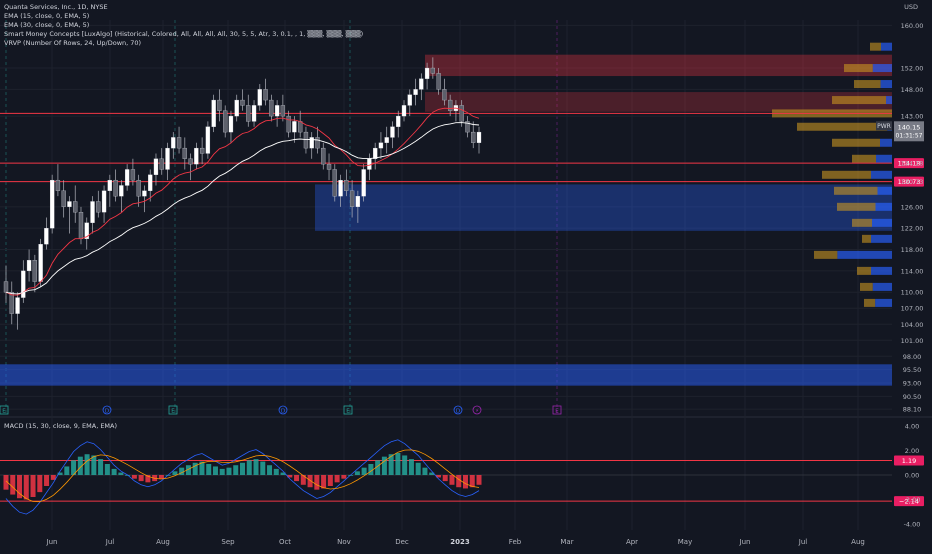 The height and width of the screenshot is (554, 932). What do you see at coordinates (912, 271) in the screenshot?
I see `price-axis-label: 114.00` at bounding box center [912, 271].